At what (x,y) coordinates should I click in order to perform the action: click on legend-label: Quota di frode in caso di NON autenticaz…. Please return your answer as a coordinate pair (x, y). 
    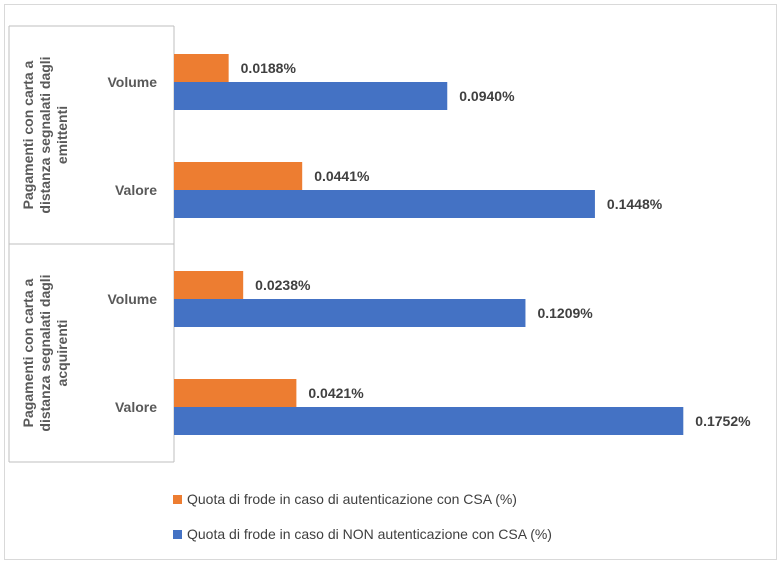
    Looking at the image, I should click on (369, 534).